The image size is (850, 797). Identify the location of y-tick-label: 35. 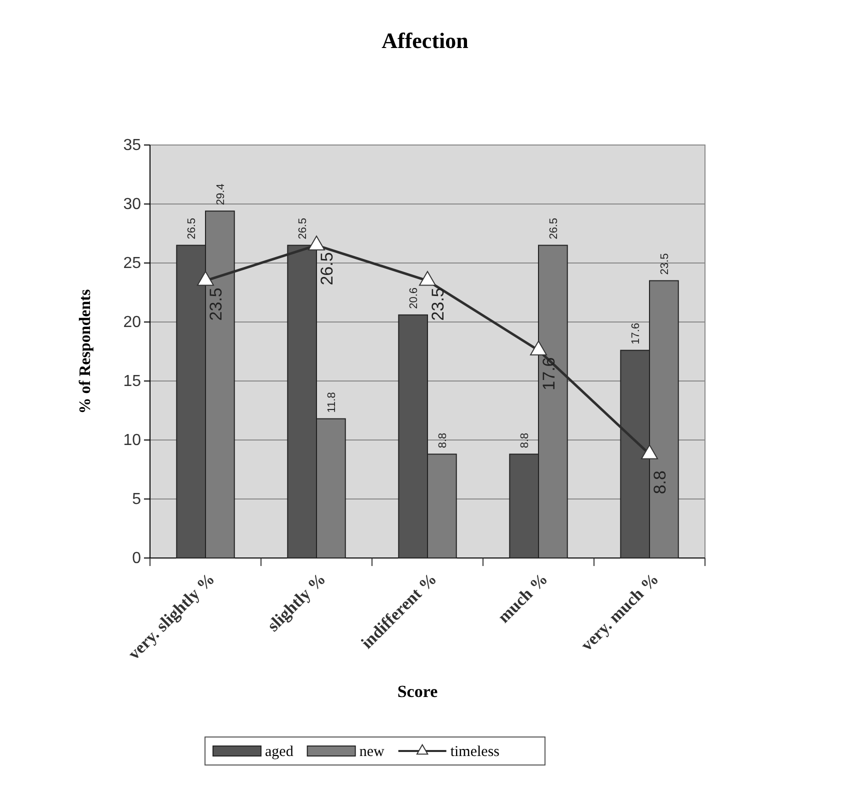
(132, 145).